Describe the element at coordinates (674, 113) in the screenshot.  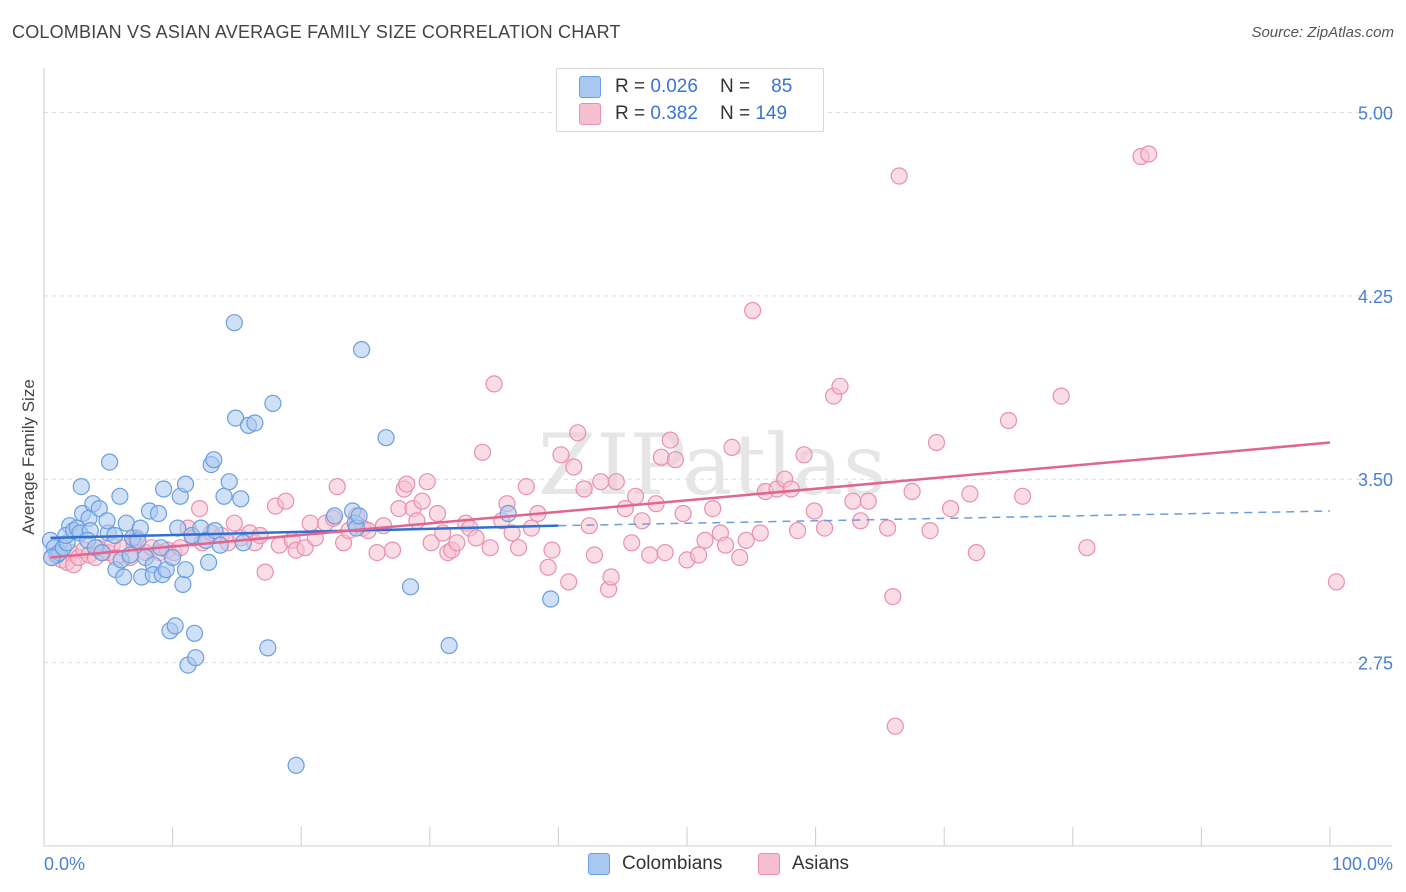
I see `legend-r-value: 0.382` at that location.